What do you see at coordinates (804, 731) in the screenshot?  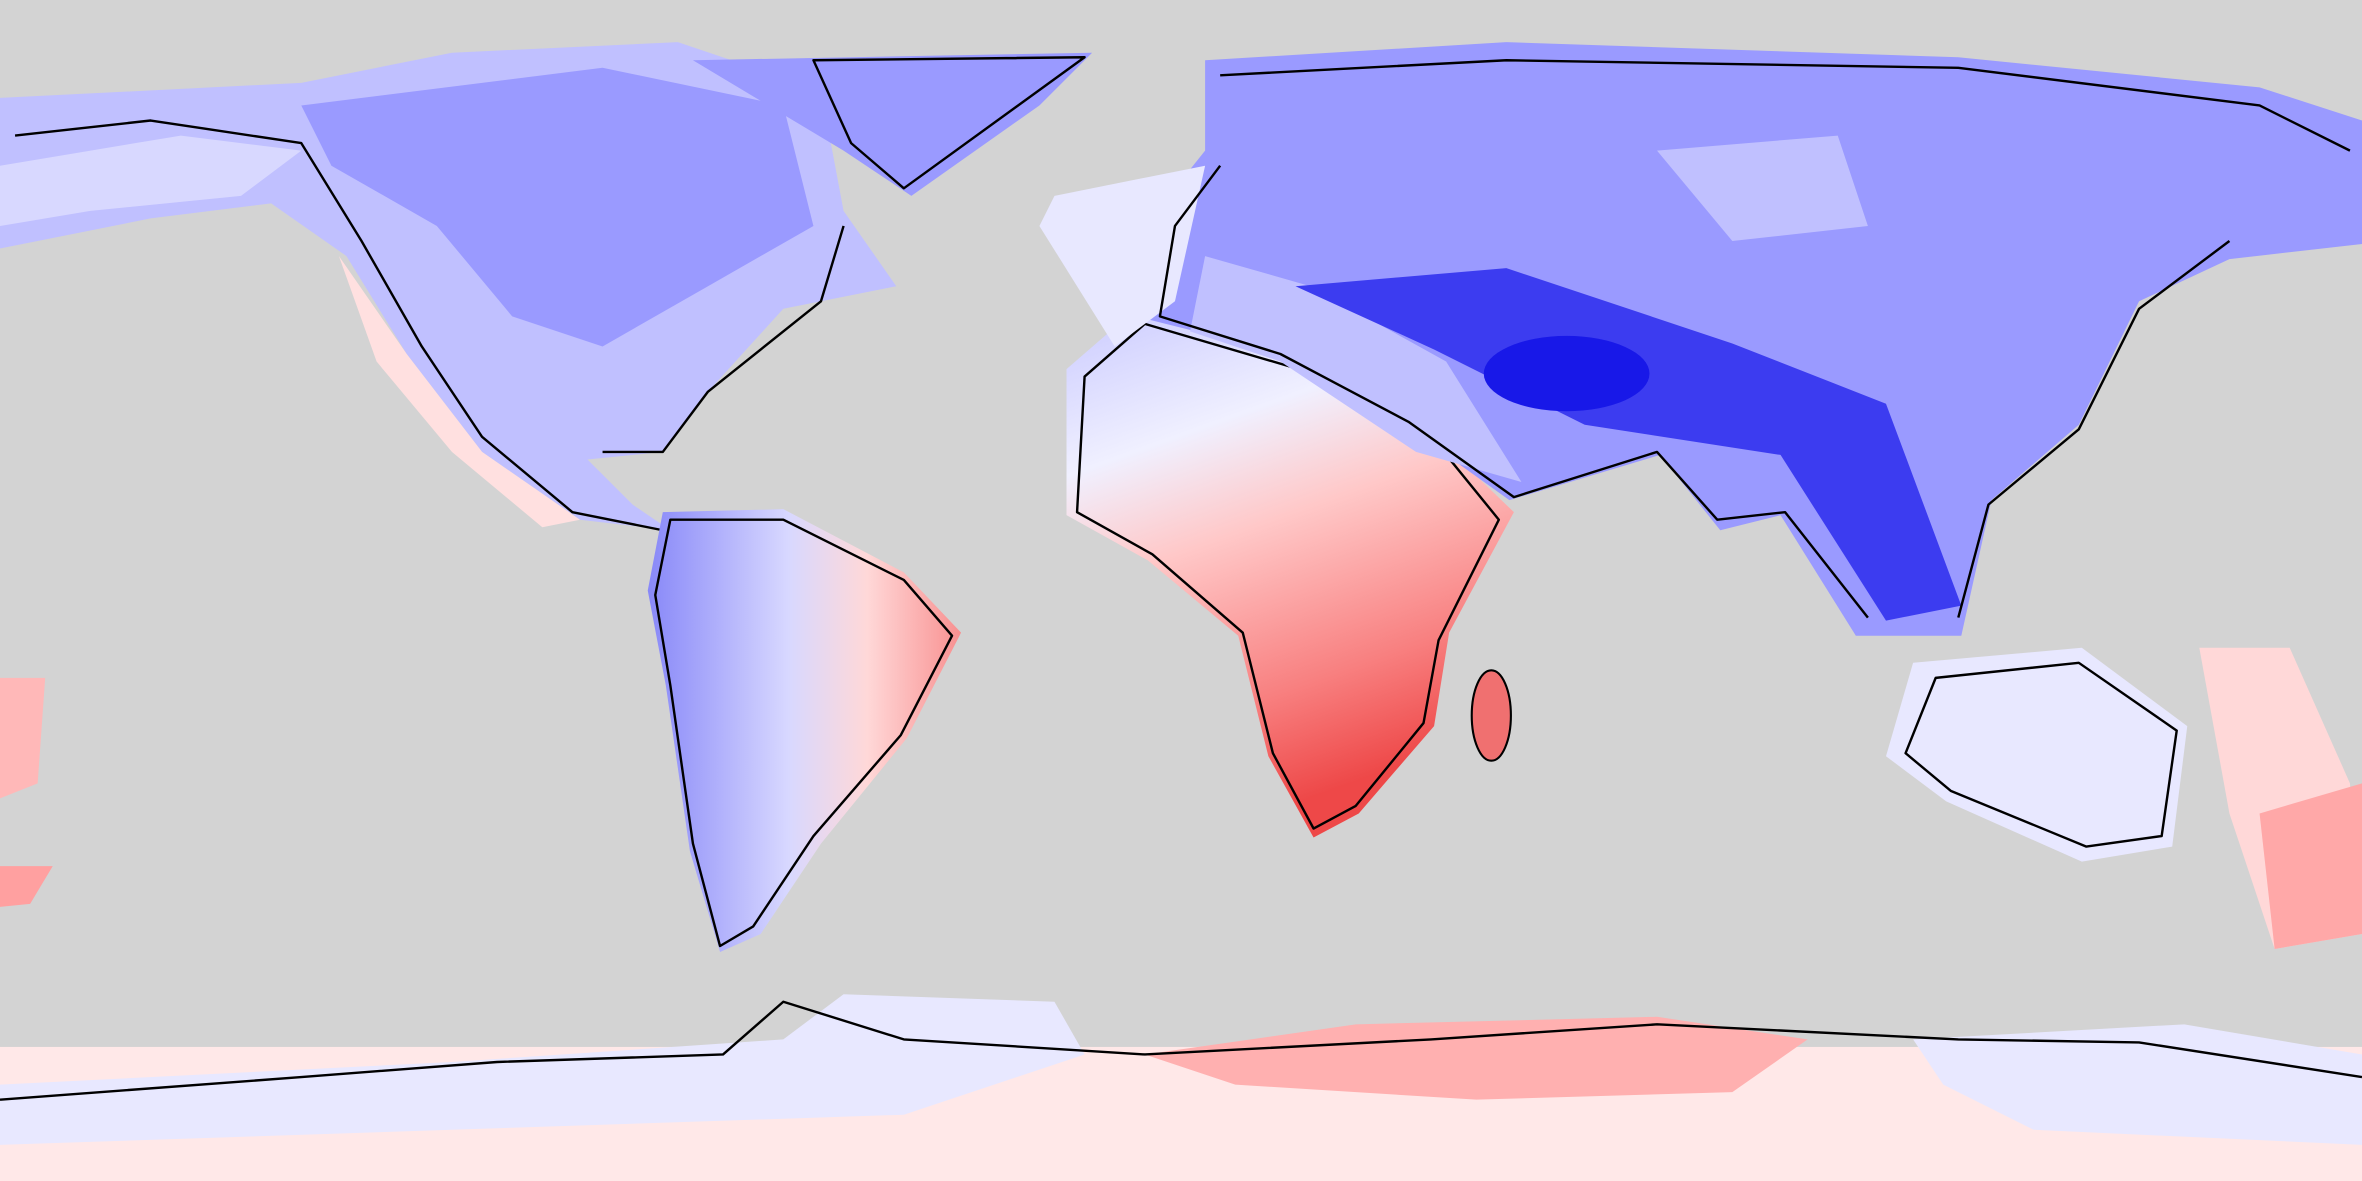 I see `south-america` at bounding box center [804, 731].